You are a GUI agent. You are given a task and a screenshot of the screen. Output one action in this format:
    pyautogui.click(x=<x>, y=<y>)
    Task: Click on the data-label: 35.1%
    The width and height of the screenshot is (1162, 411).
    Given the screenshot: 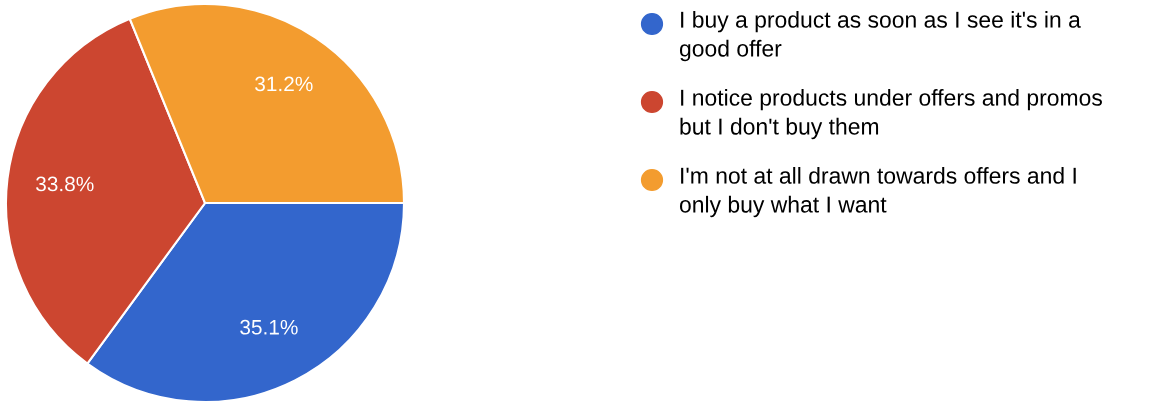 What is the action you would take?
    pyautogui.click(x=269, y=327)
    